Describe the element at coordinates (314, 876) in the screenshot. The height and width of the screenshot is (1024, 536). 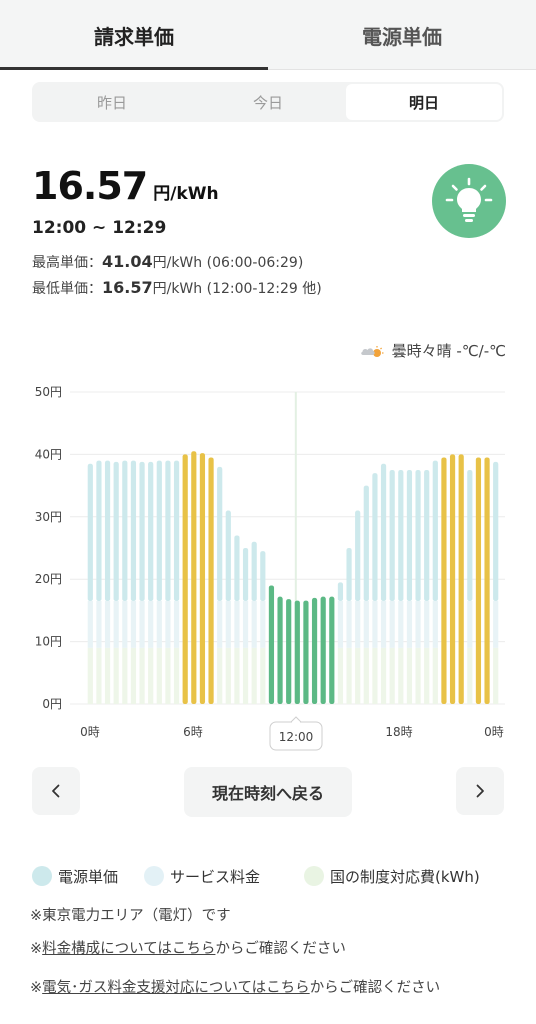
I see `legend-swatch` at that location.